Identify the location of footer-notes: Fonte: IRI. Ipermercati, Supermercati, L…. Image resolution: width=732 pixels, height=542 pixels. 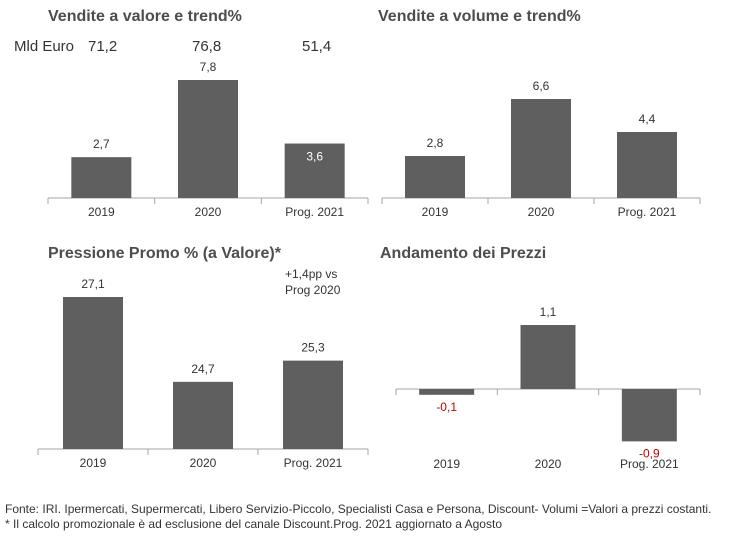
(358, 517).